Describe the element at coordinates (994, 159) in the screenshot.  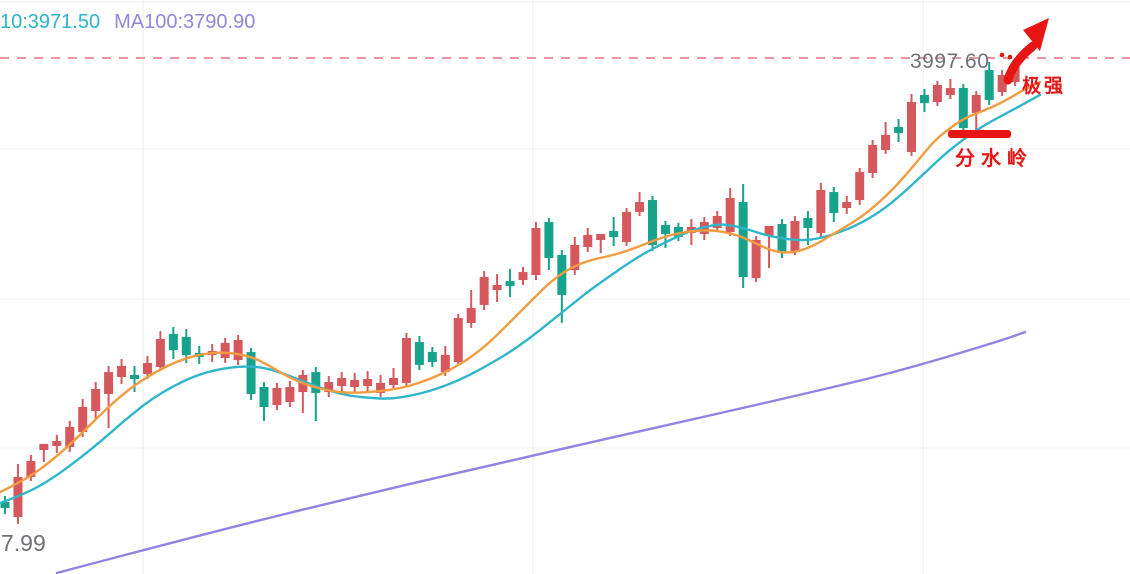
I see `annotation-watershed: 分水岭` at that location.